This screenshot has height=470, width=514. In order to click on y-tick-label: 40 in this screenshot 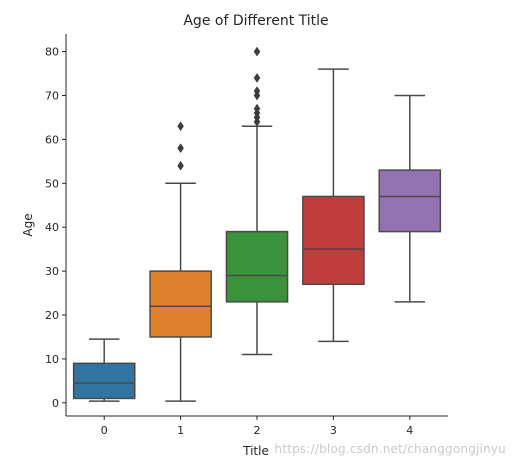, I will do `click(52, 227)`.